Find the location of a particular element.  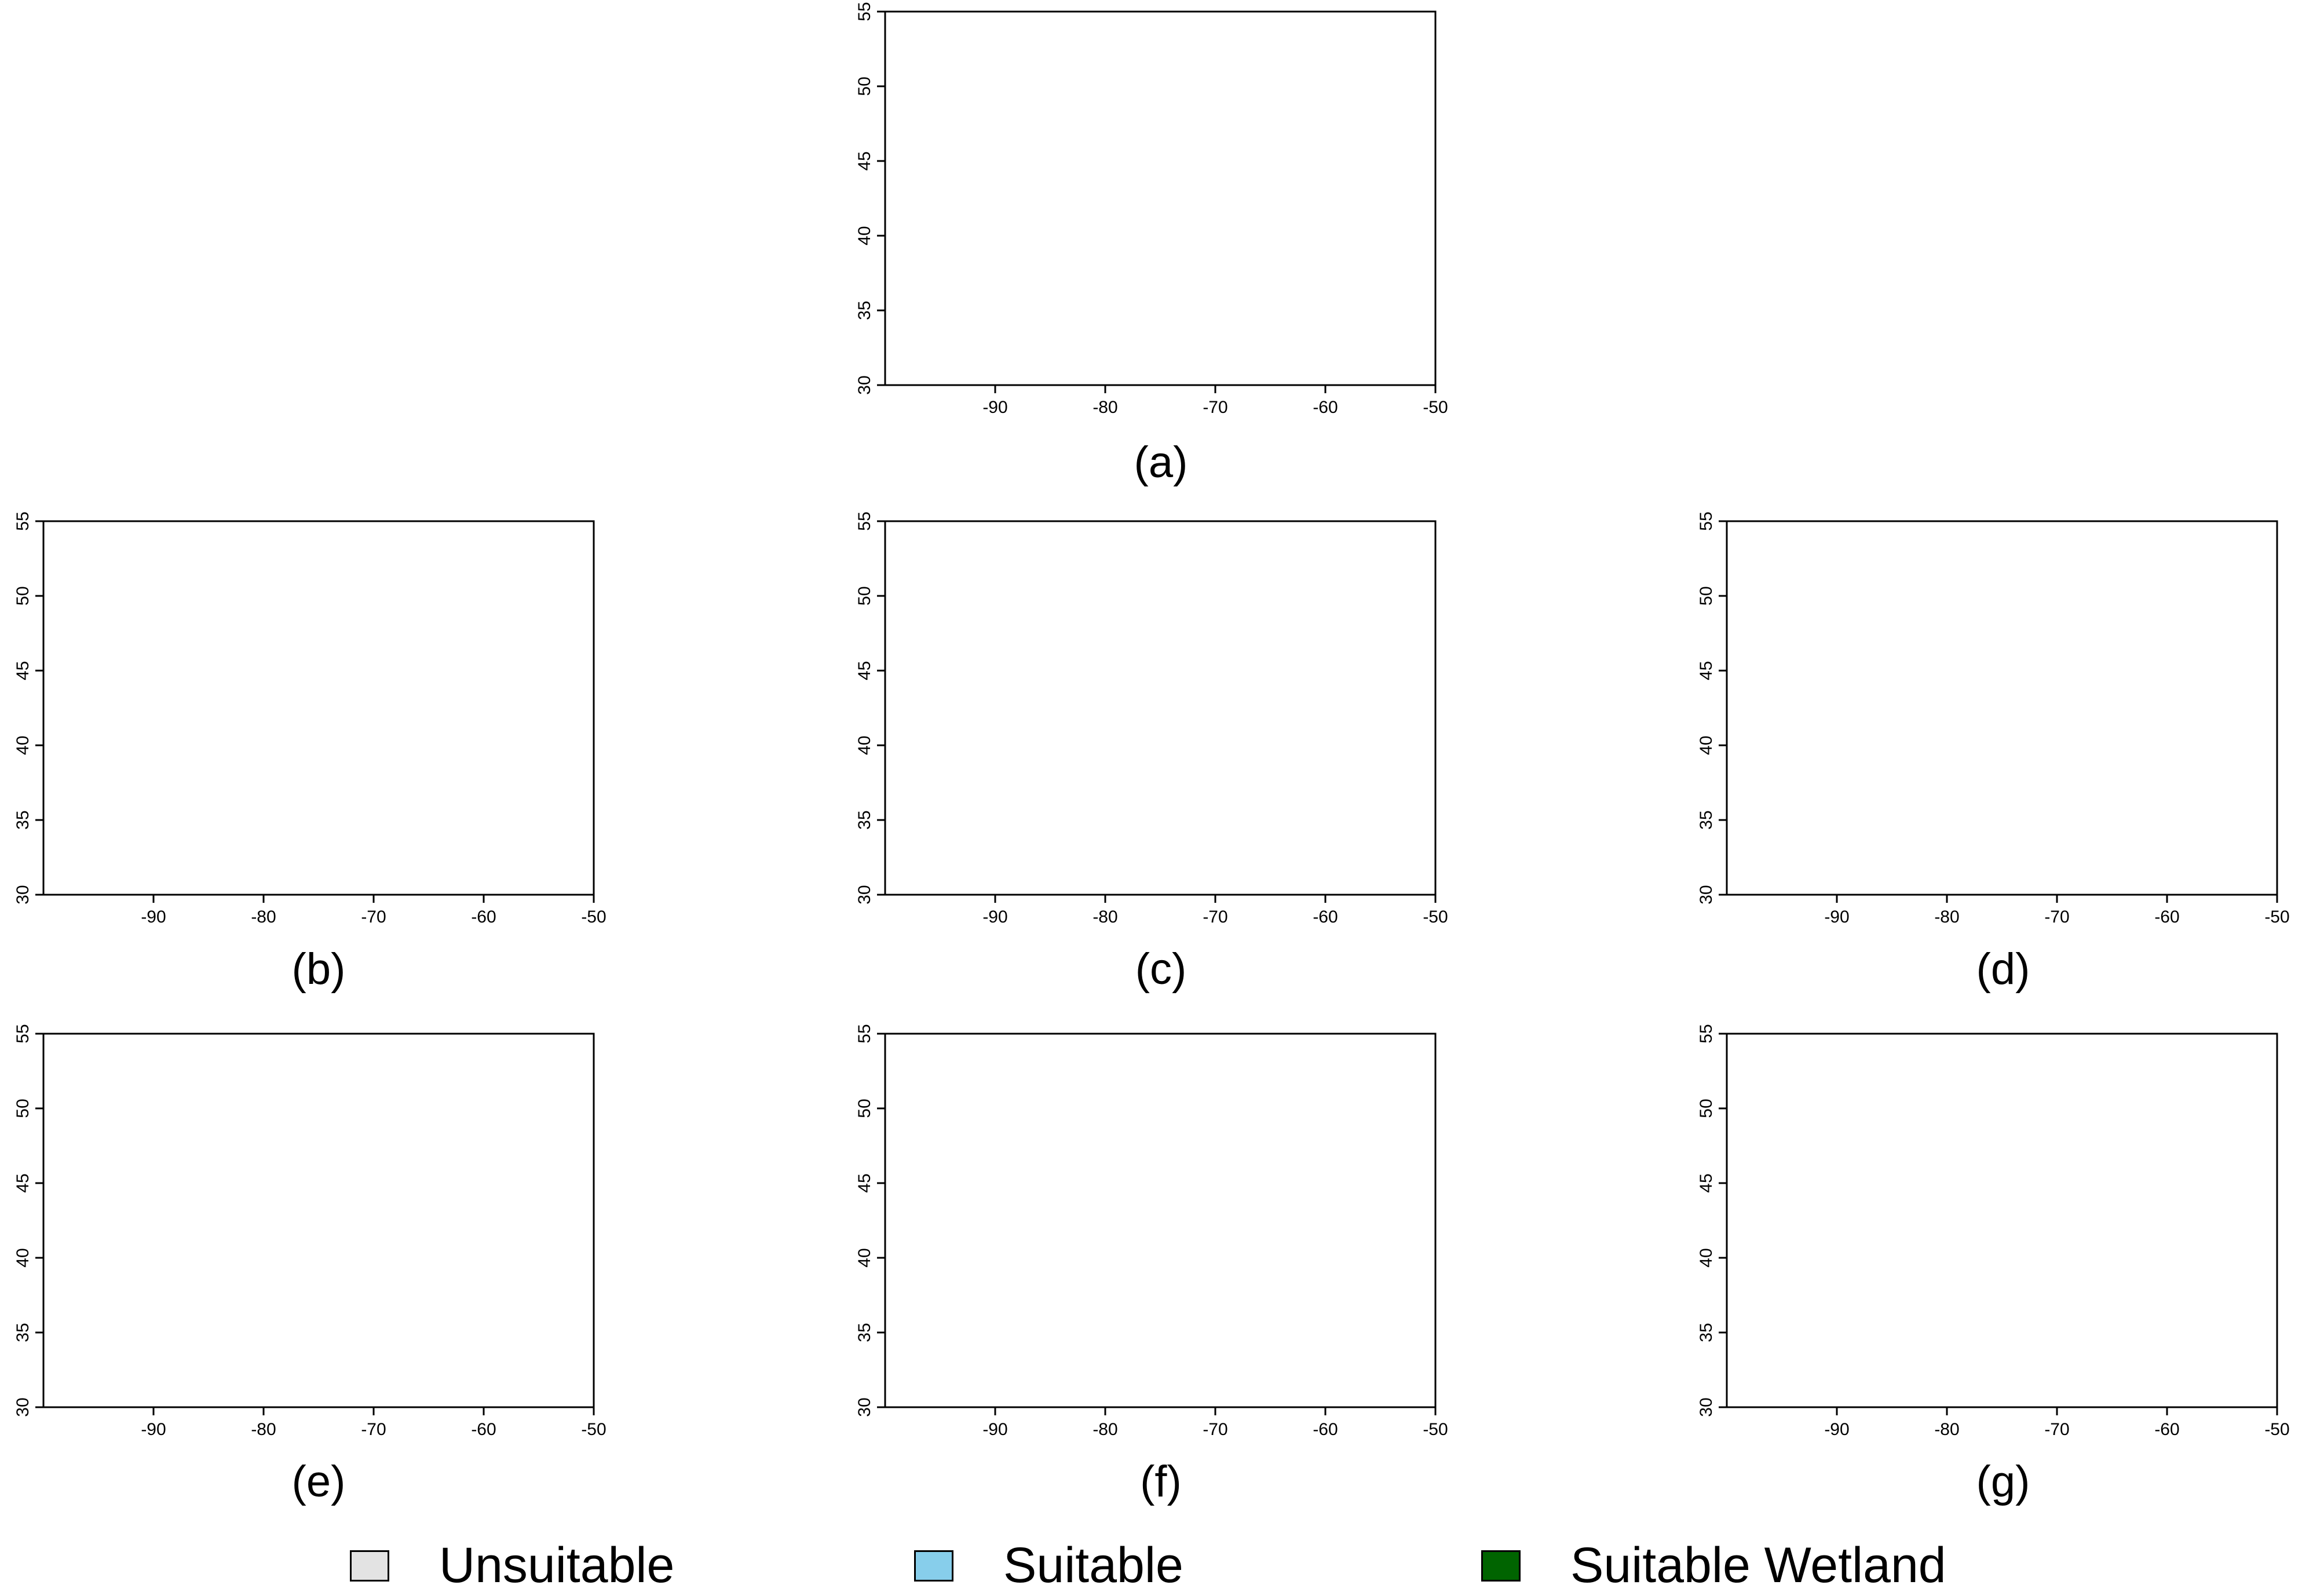

map-panel-c: -90 -80 -70 -60 -50 30 35 40 45 50 55 is located at coordinates (1145, 724).